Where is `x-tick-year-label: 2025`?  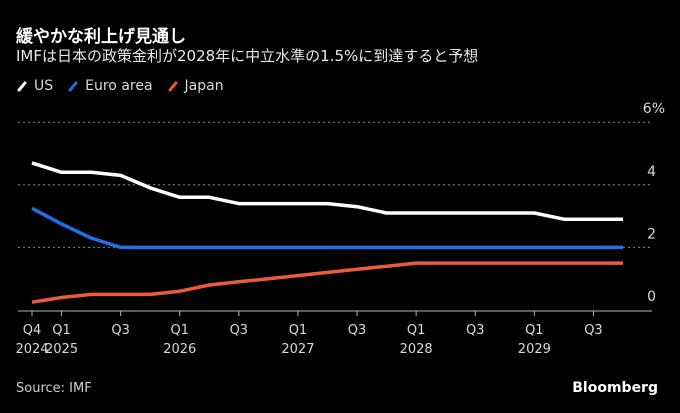
x-tick-year-label: 2025 is located at coordinates (61, 349).